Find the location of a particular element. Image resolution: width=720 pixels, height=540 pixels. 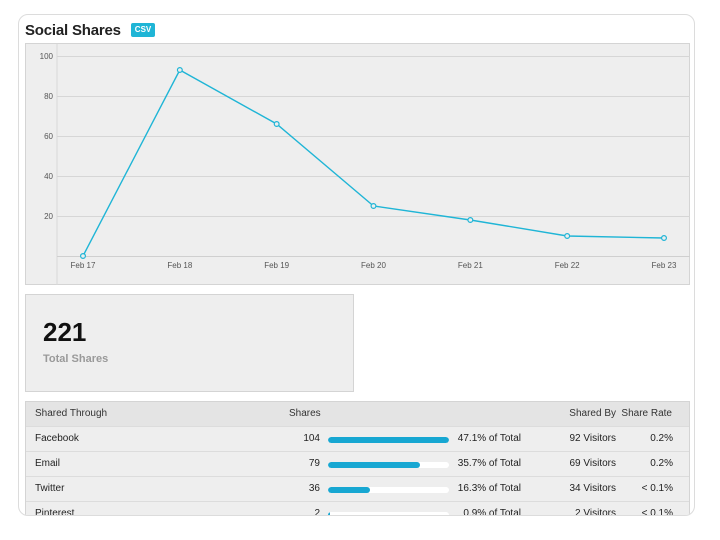

x-tick-label: Feb 19 is located at coordinates (276, 265).